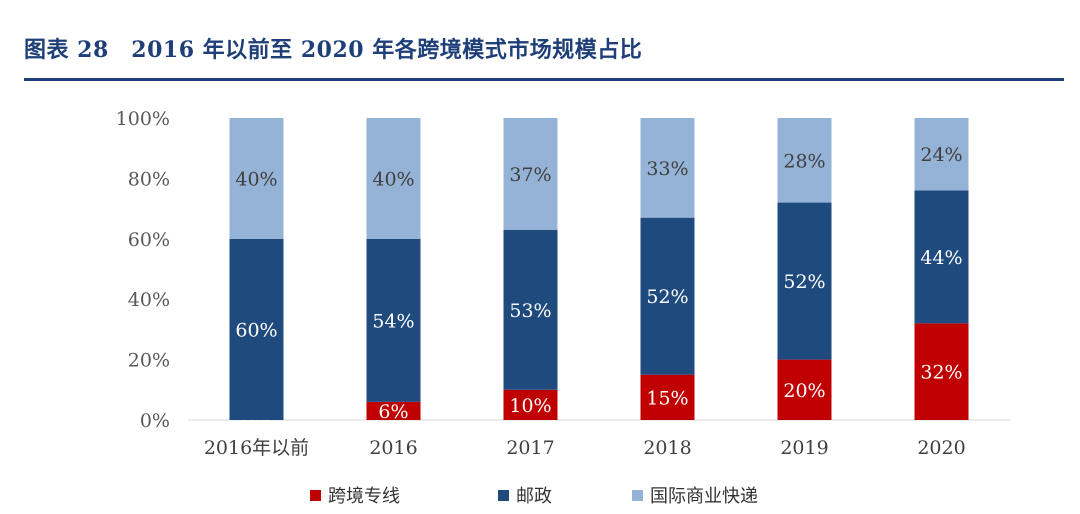 The height and width of the screenshot is (514, 1080). I want to click on legend-item-postal: 邮政, so click(525, 495).